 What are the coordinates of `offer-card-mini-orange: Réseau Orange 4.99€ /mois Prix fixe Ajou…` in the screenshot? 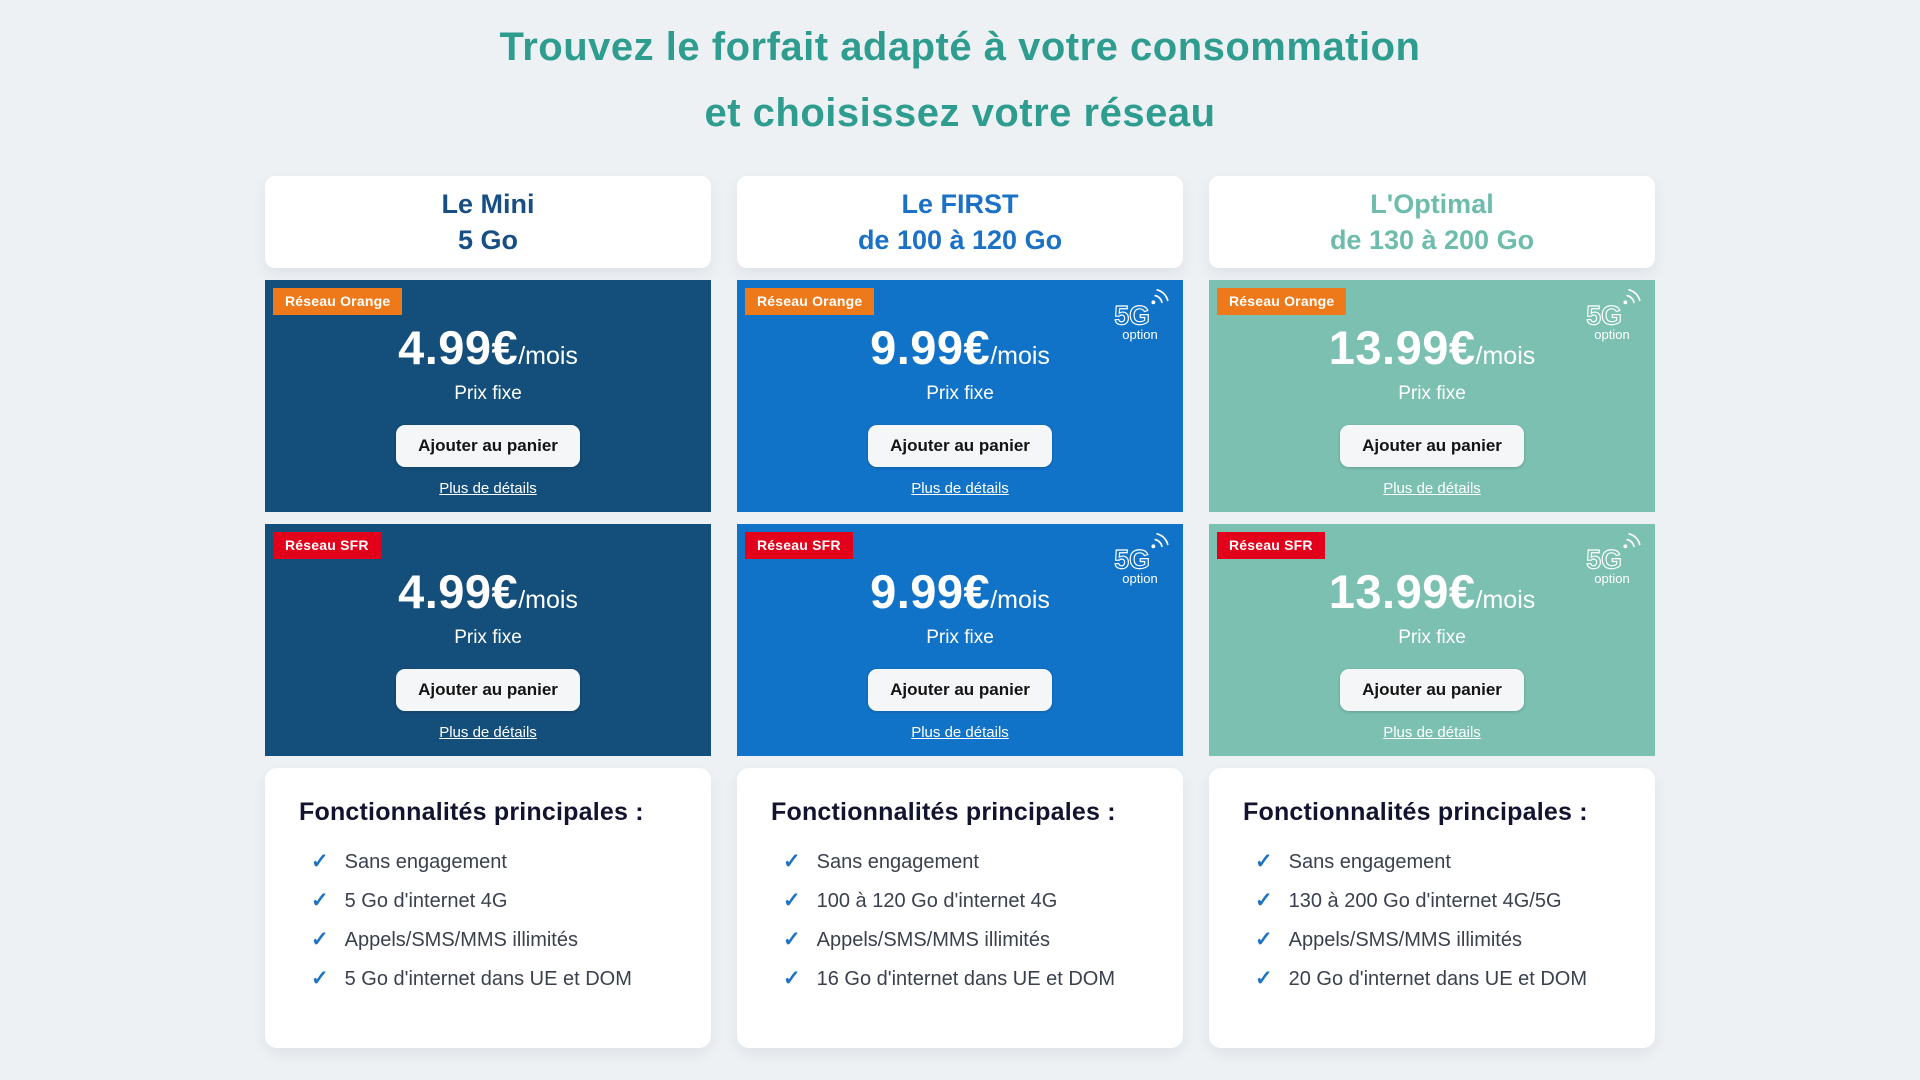 It's located at (488, 396).